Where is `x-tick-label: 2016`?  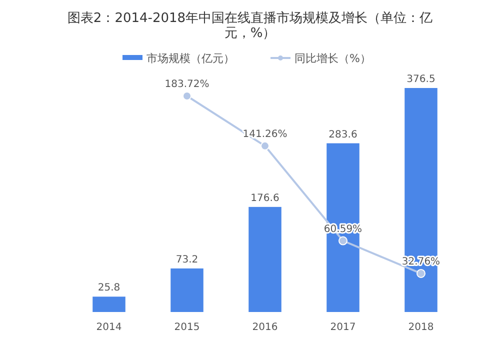
x-tick-label: 2016 is located at coordinates (265, 327).